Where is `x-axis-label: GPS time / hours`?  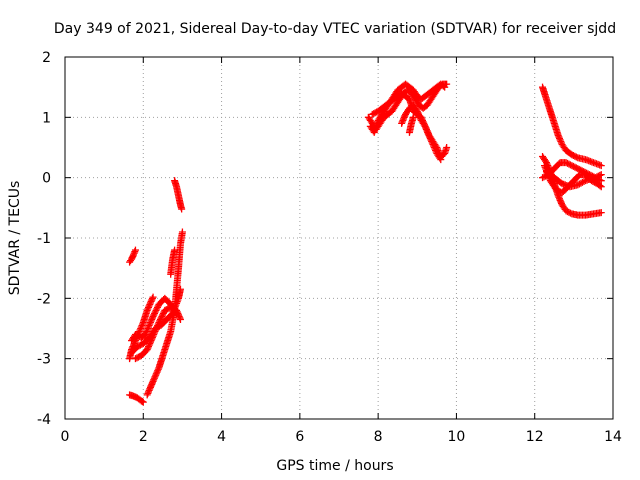
x-axis-label: GPS time / hours is located at coordinates (334, 466).